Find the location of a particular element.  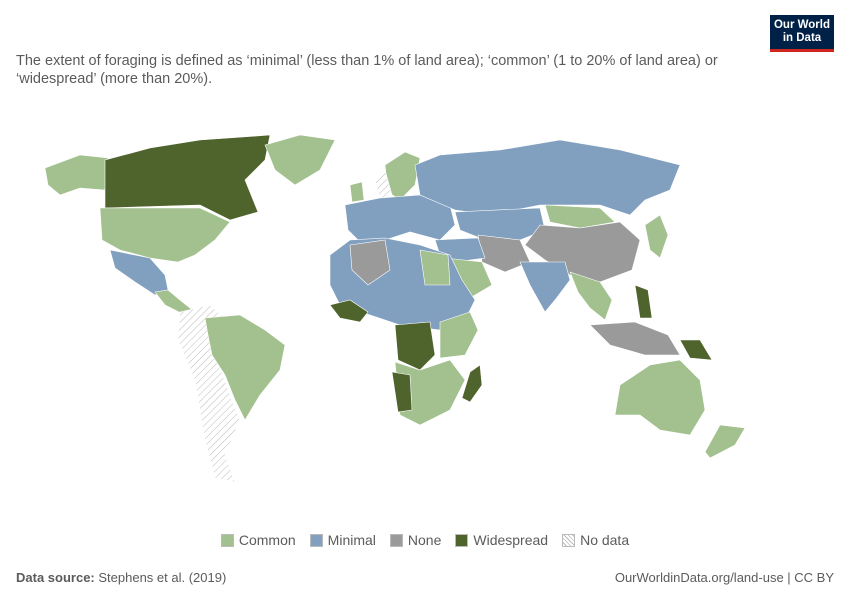

legend-item: Common is located at coordinates (258, 540).